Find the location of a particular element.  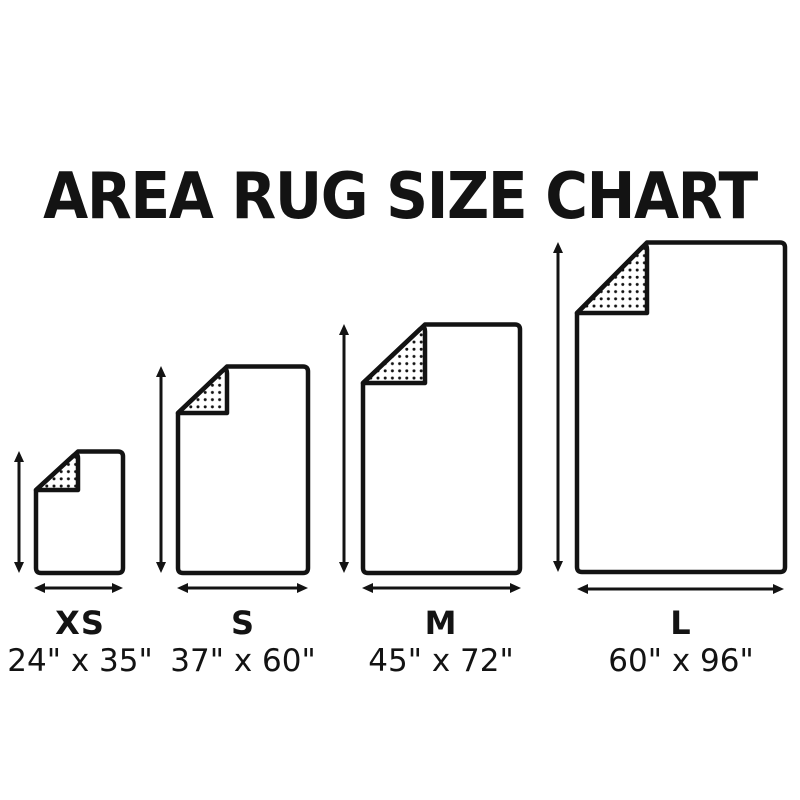

rug-s-figure is located at coordinates (233, 478).